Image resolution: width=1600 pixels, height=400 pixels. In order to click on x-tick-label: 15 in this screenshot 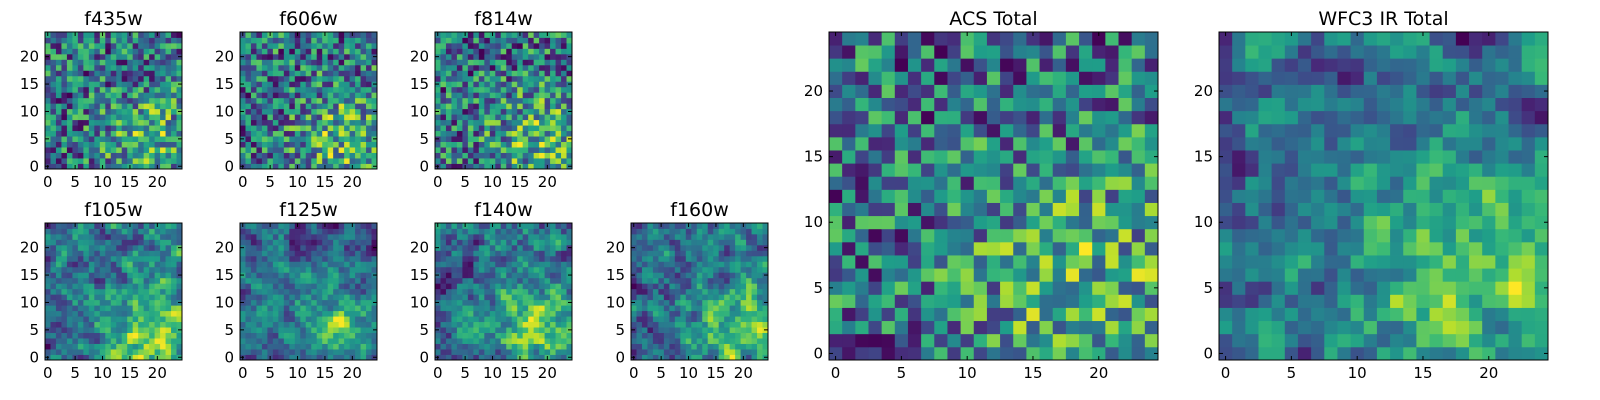, I will do `click(324, 182)`.